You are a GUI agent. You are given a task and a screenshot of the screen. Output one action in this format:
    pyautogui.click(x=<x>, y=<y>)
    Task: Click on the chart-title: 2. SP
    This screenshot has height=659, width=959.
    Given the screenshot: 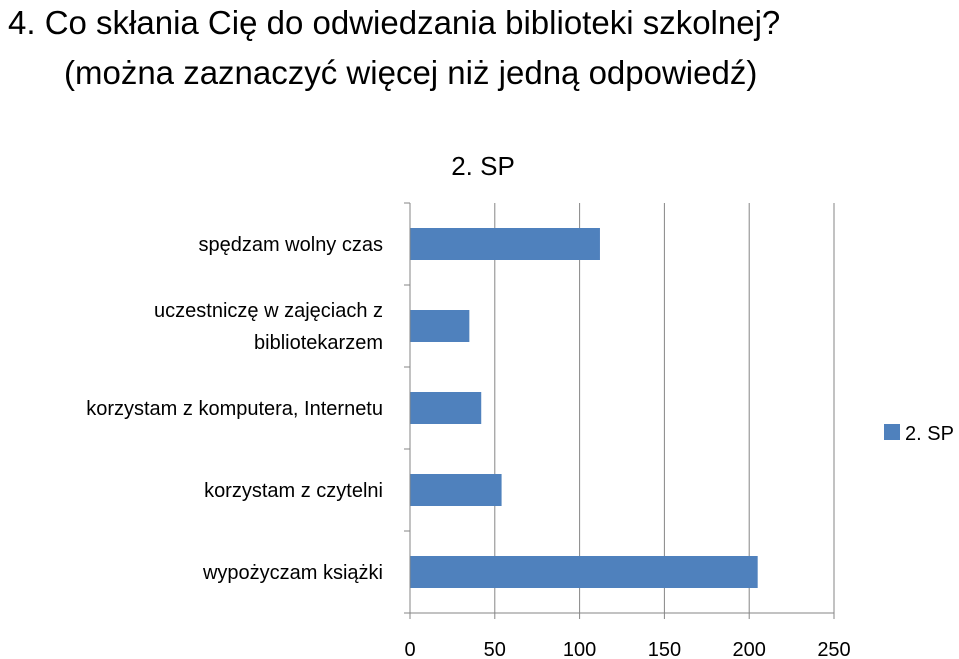 What is the action you would take?
    pyautogui.click(x=483, y=166)
    